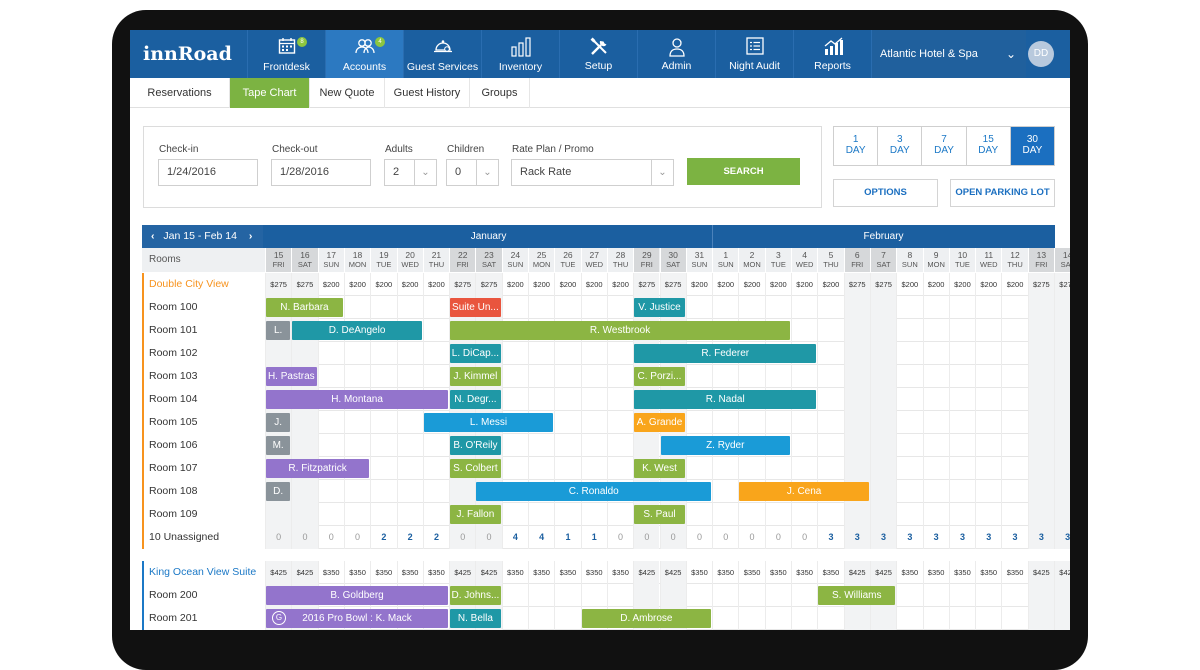  What do you see at coordinates (304, 307) in the screenshot?
I see `reservation-bar: N. Barbara` at bounding box center [304, 307].